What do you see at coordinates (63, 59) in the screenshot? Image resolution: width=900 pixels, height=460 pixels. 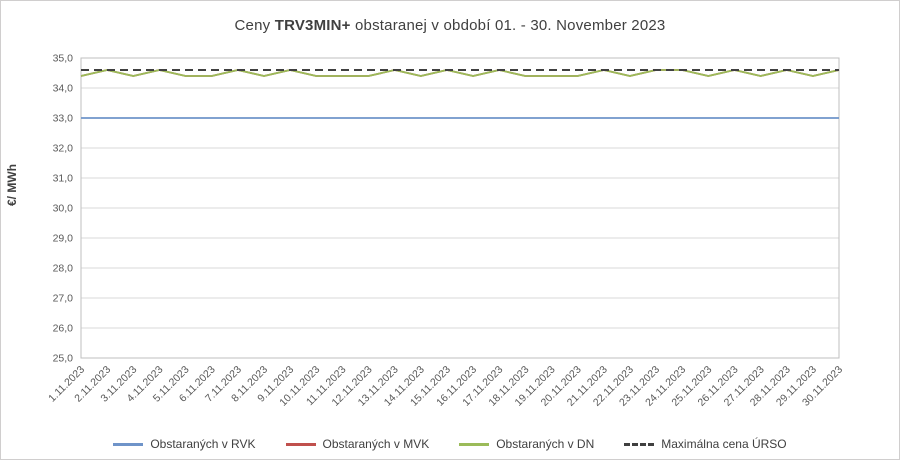 I see `y-tick-label: 35,0` at bounding box center [63, 59].